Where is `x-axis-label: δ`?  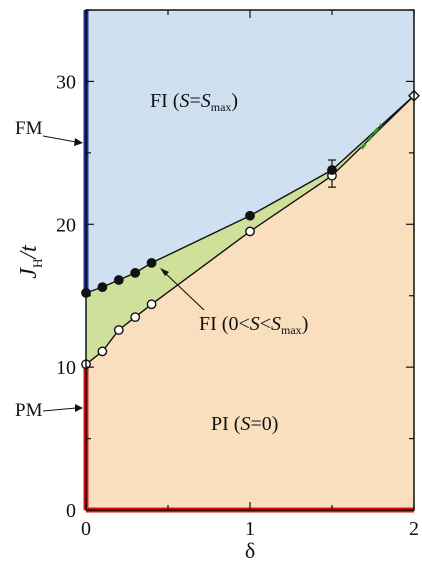 x-axis-label: δ is located at coordinates (250, 550).